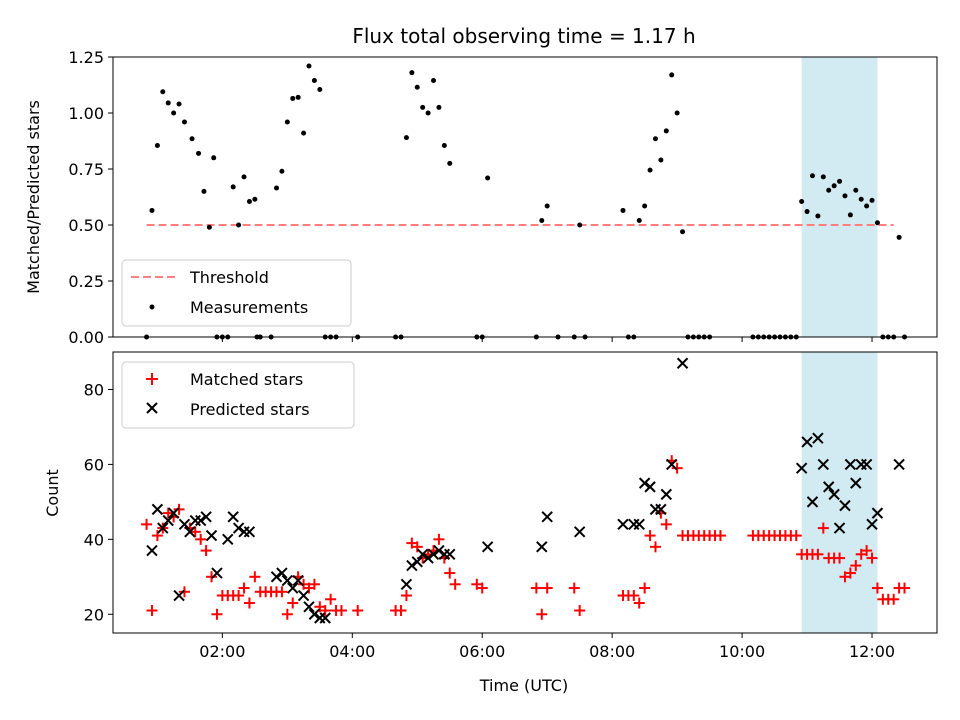  Describe the element at coordinates (222, 651) in the screenshot. I see `x-tick-label: 02:00` at that location.